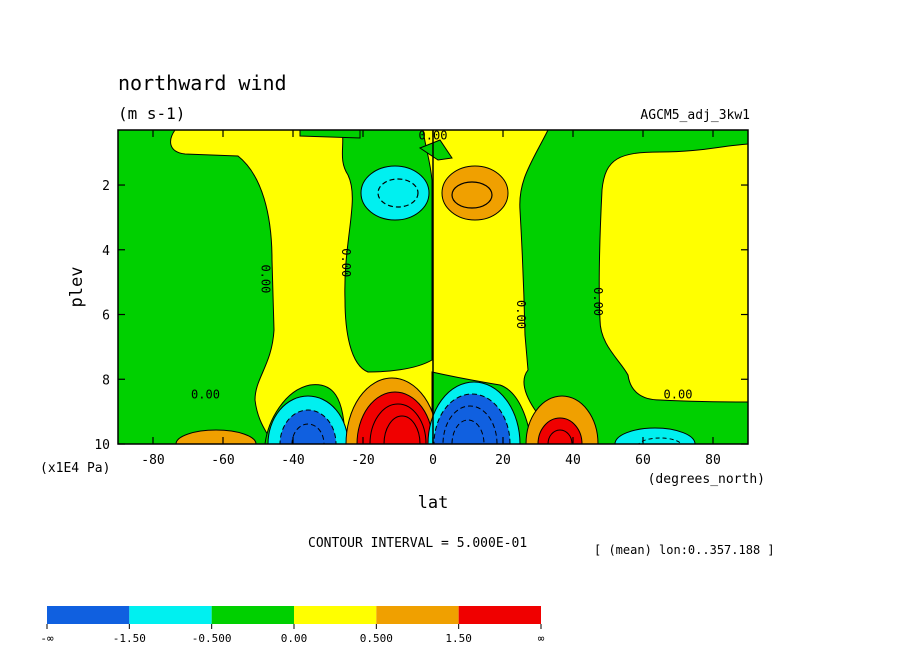  What do you see at coordinates (212, 638) in the screenshot?
I see `legend-label: -0.500` at bounding box center [212, 638].